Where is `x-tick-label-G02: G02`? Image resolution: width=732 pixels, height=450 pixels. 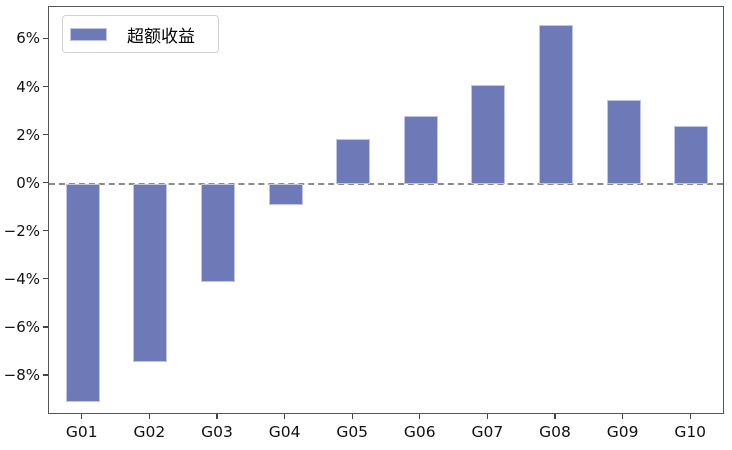 x-tick-label-G02: G02 is located at coordinates (149, 432).